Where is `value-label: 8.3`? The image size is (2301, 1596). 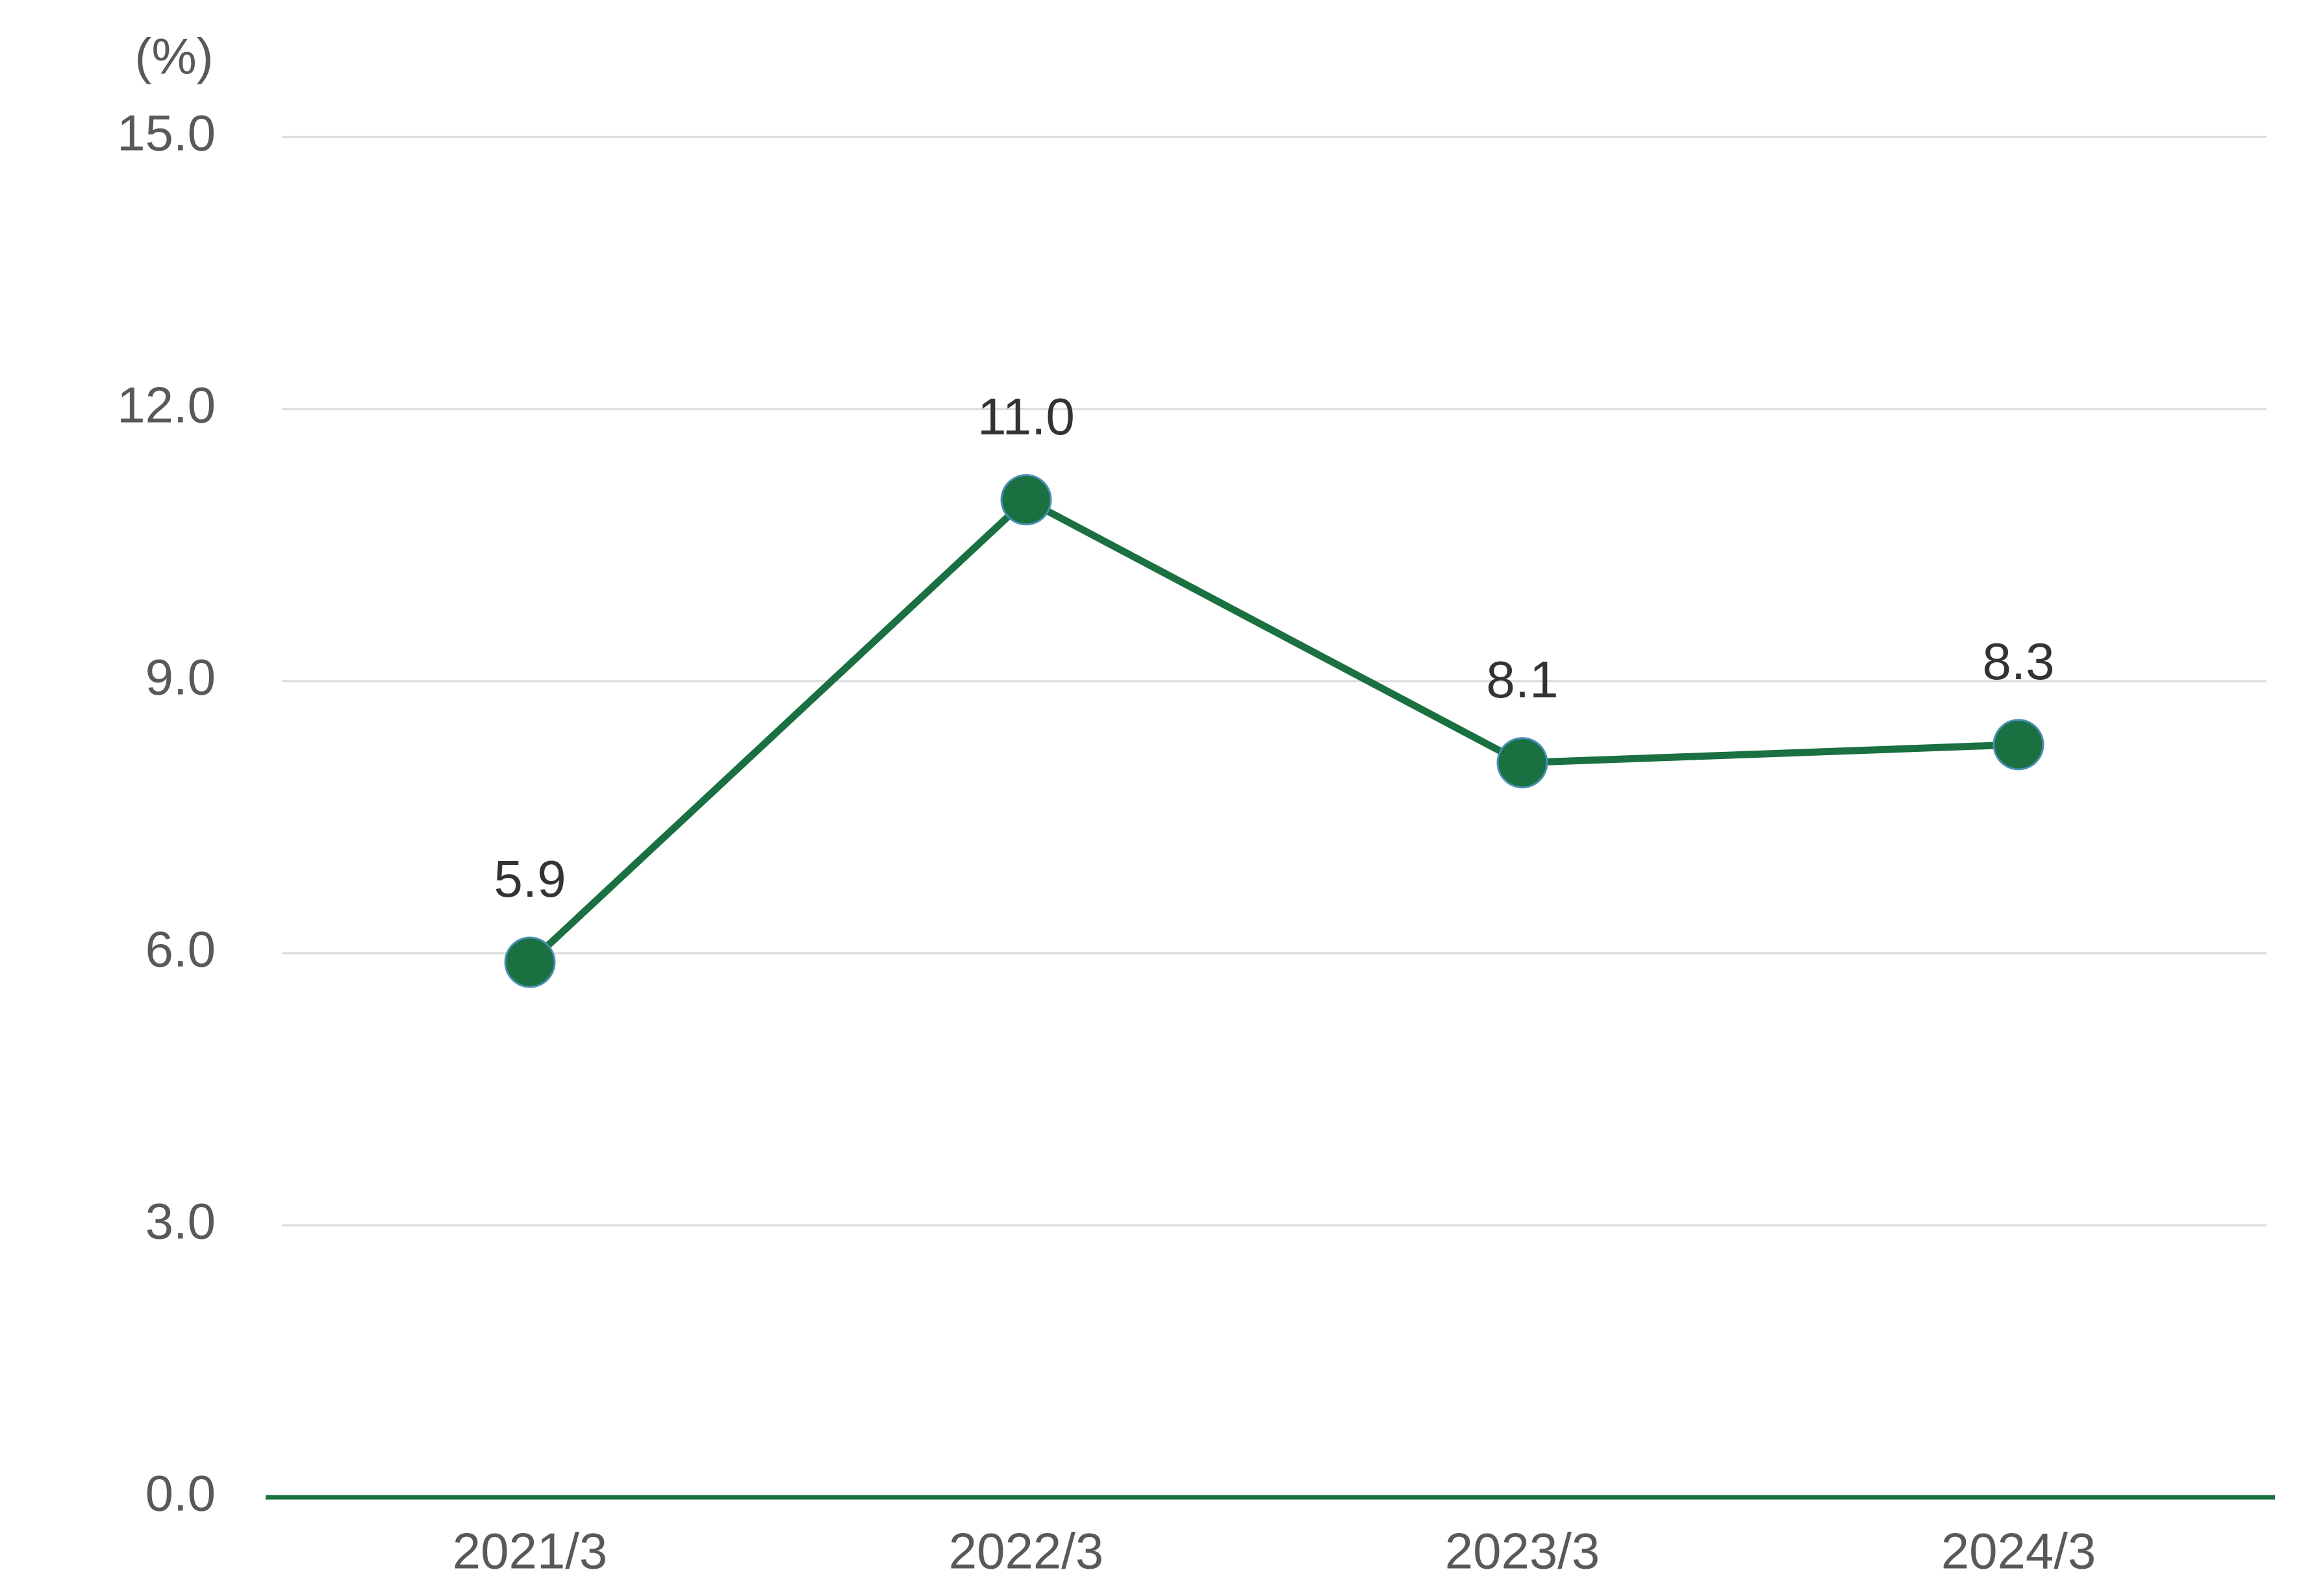 value-label: 8.3 is located at coordinates (2018, 661).